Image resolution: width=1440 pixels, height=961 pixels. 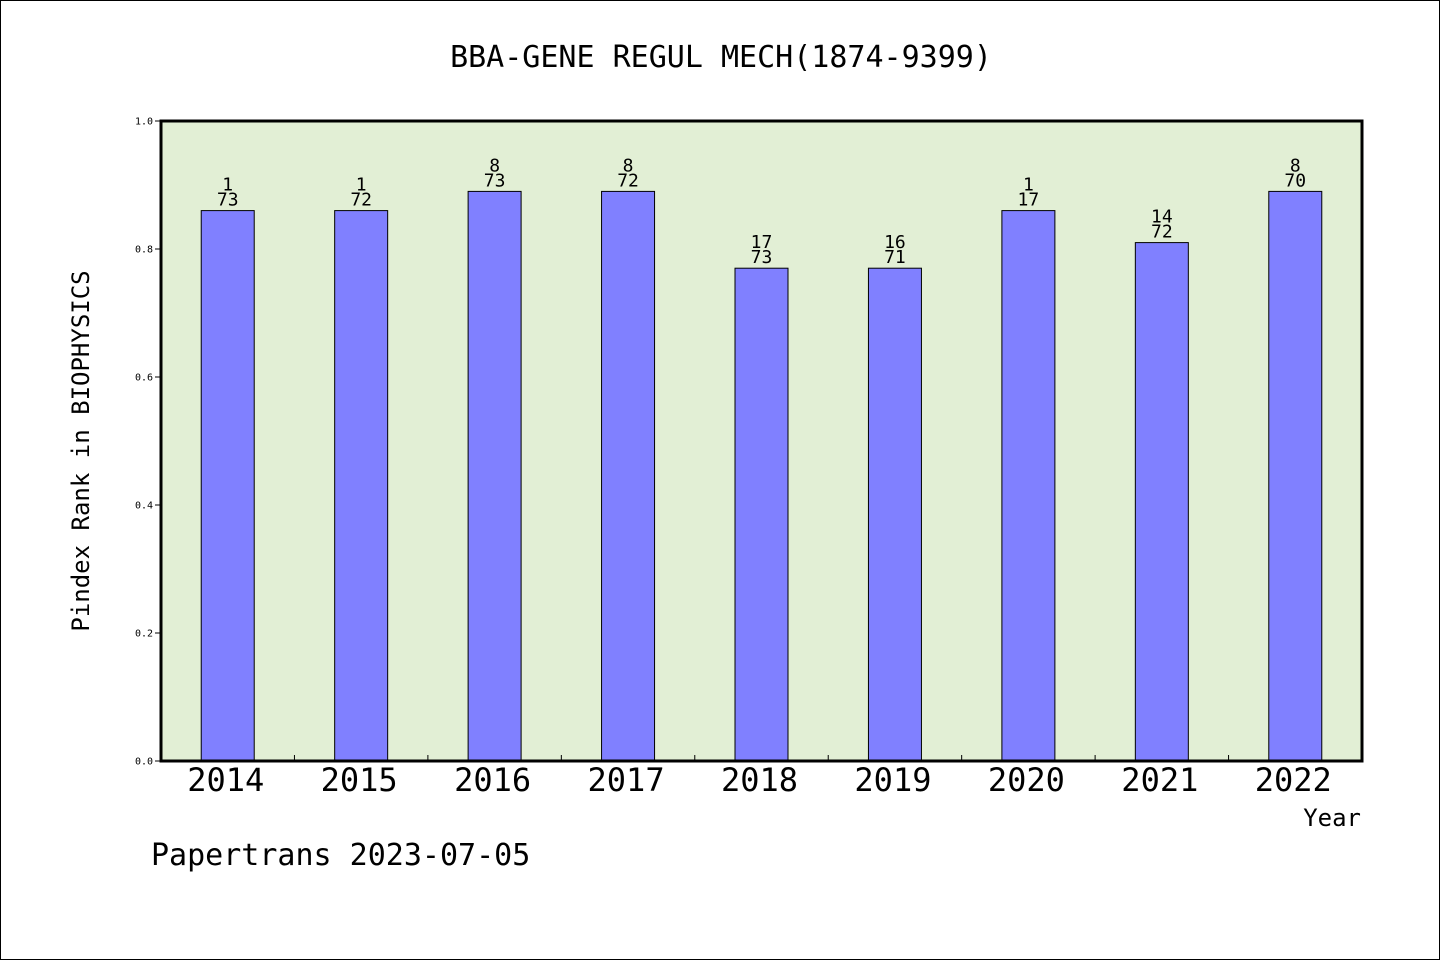 What do you see at coordinates (895, 242) in the screenshot?
I see `data-label-rank: 16` at bounding box center [895, 242].